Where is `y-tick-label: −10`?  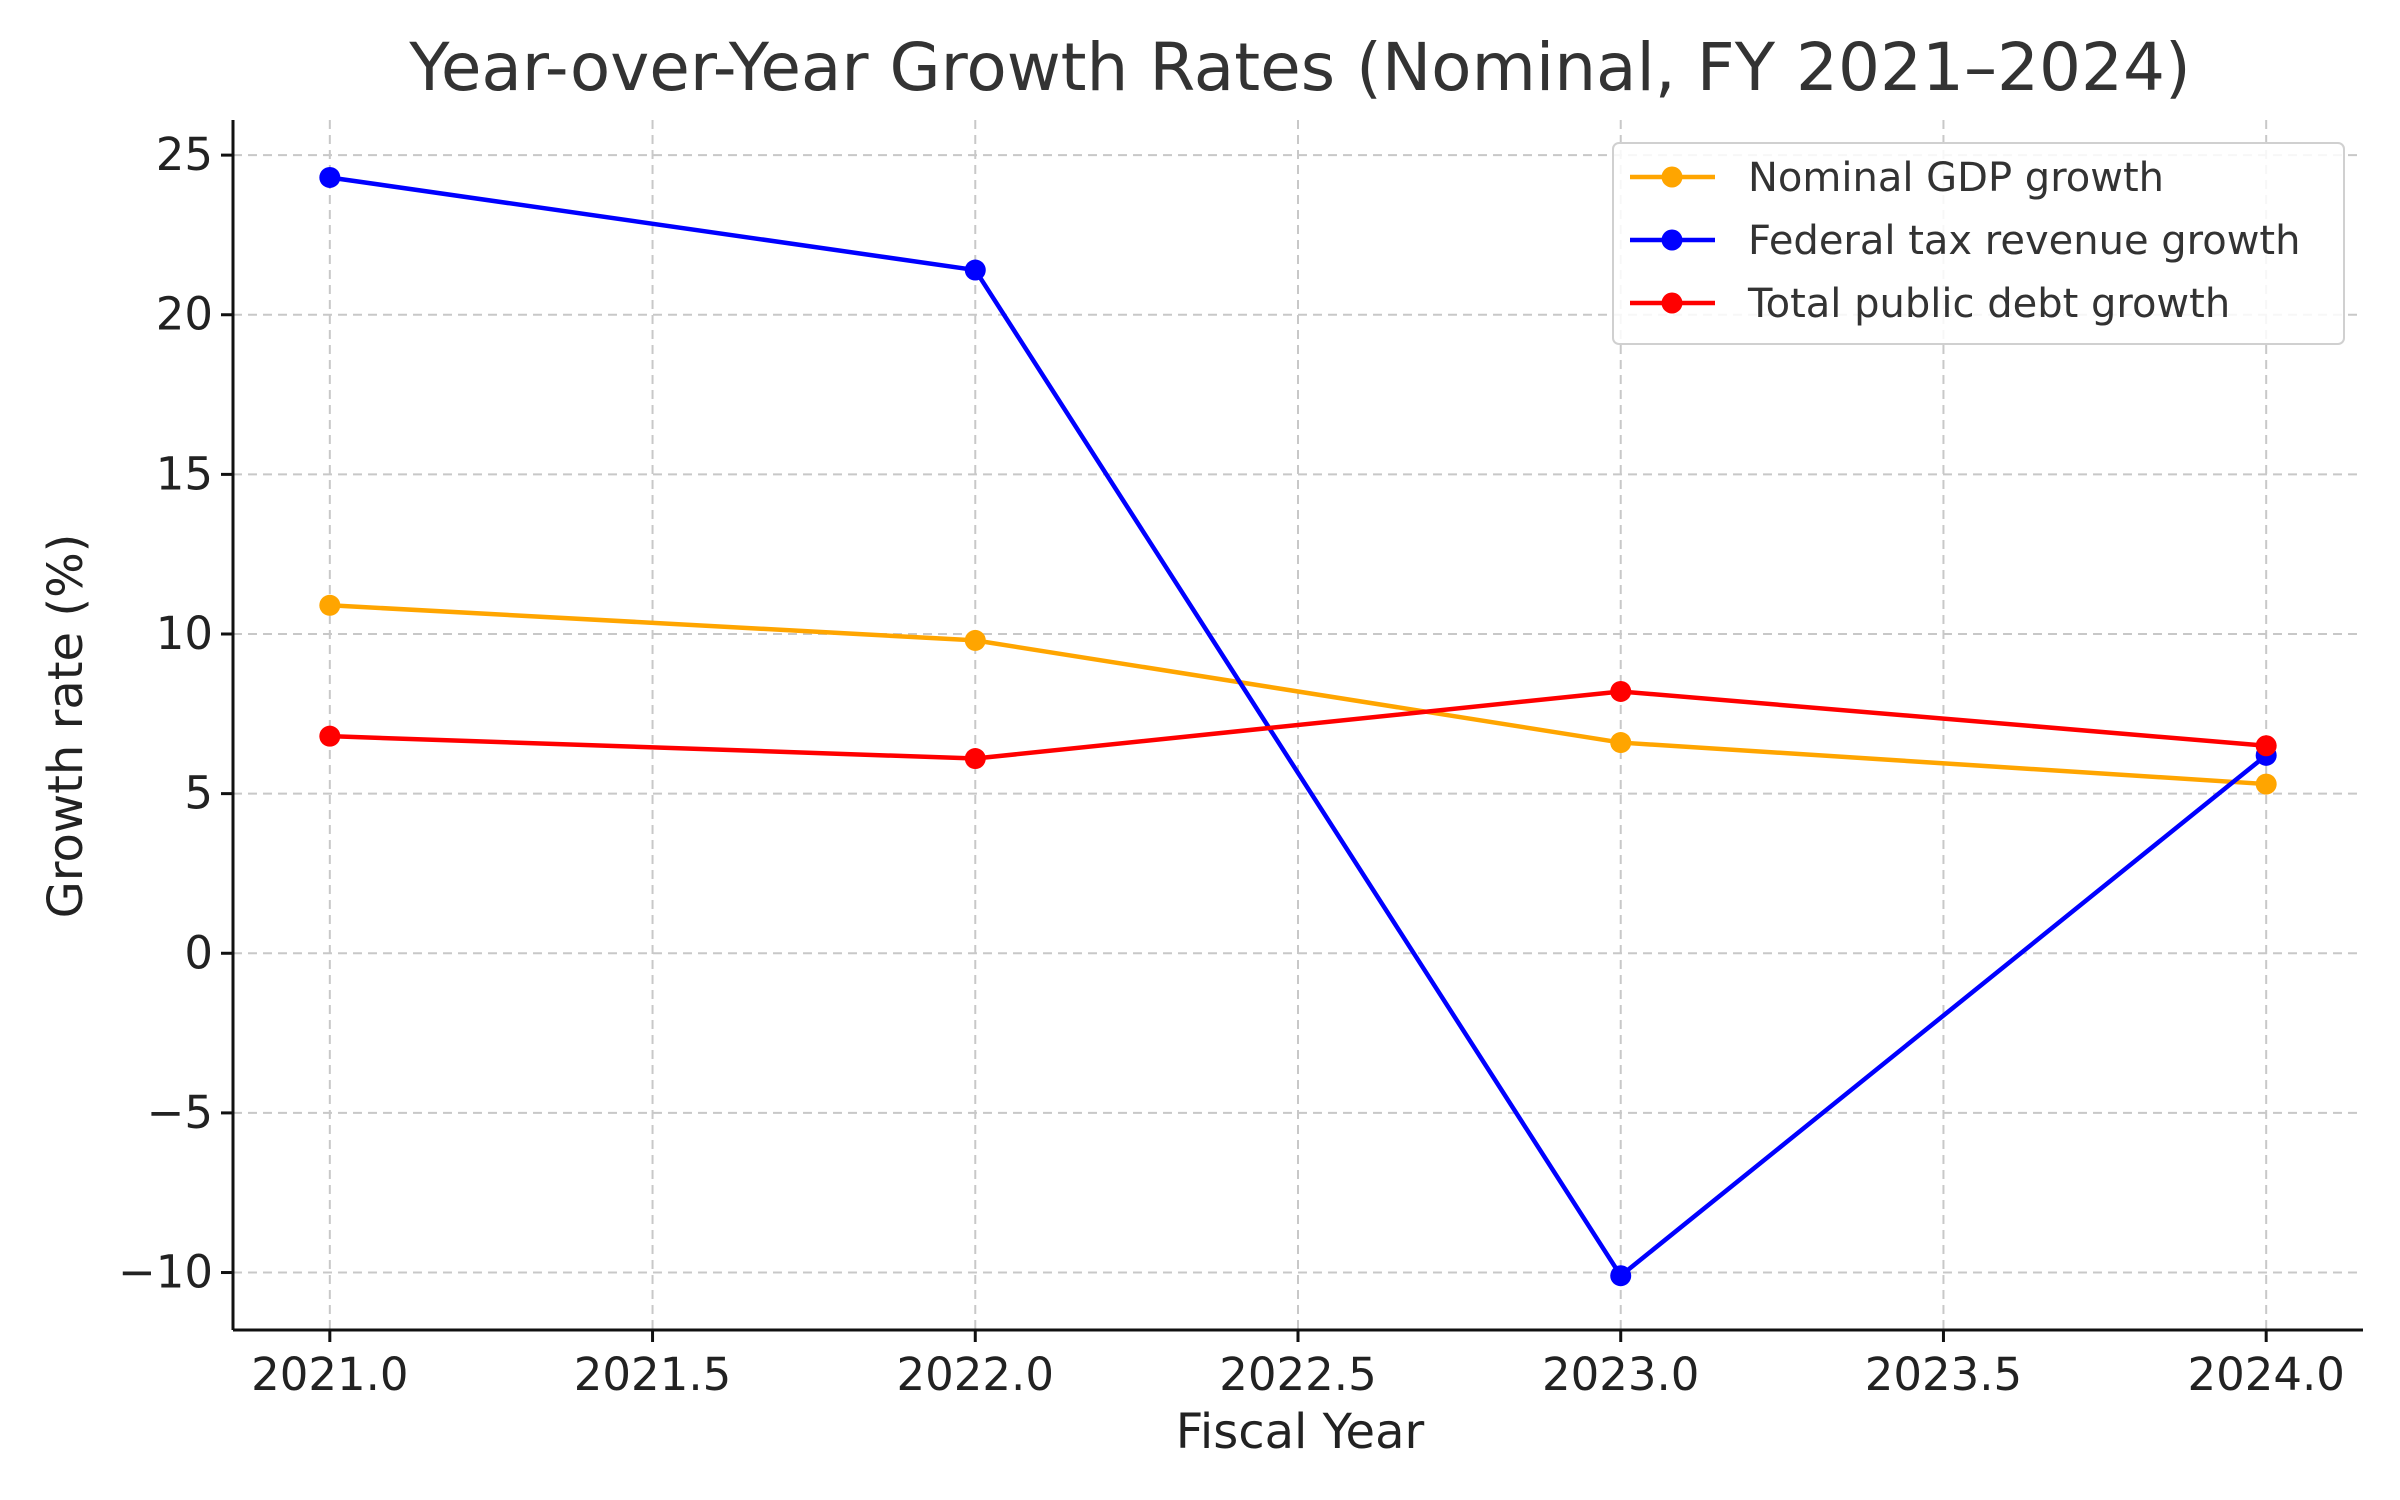 y-tick-label: −10 is located at coordinates (165, 1272).